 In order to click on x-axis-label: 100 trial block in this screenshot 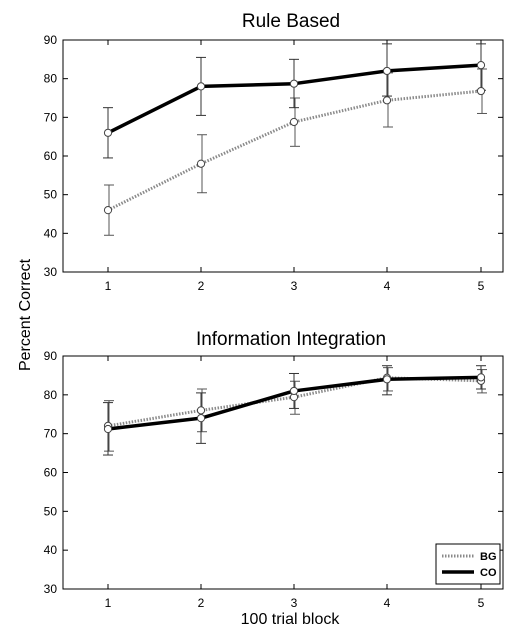, I will do `click(291, 619)`.